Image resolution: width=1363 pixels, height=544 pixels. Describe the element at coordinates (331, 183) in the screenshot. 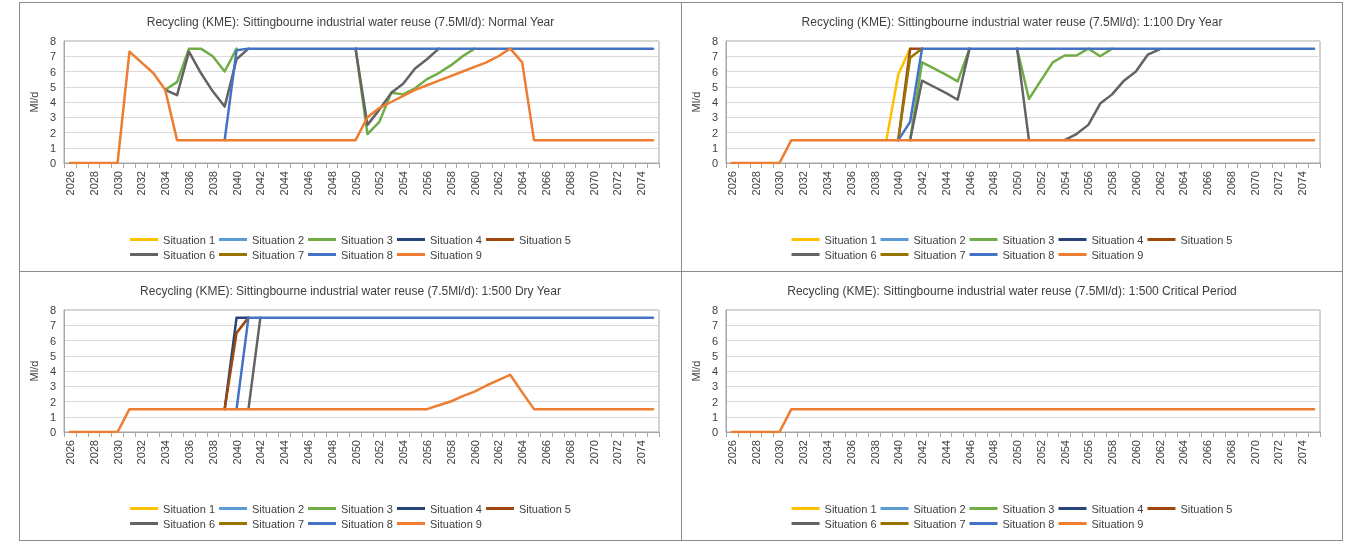

I see `x-tick-label: 2048` at that location.